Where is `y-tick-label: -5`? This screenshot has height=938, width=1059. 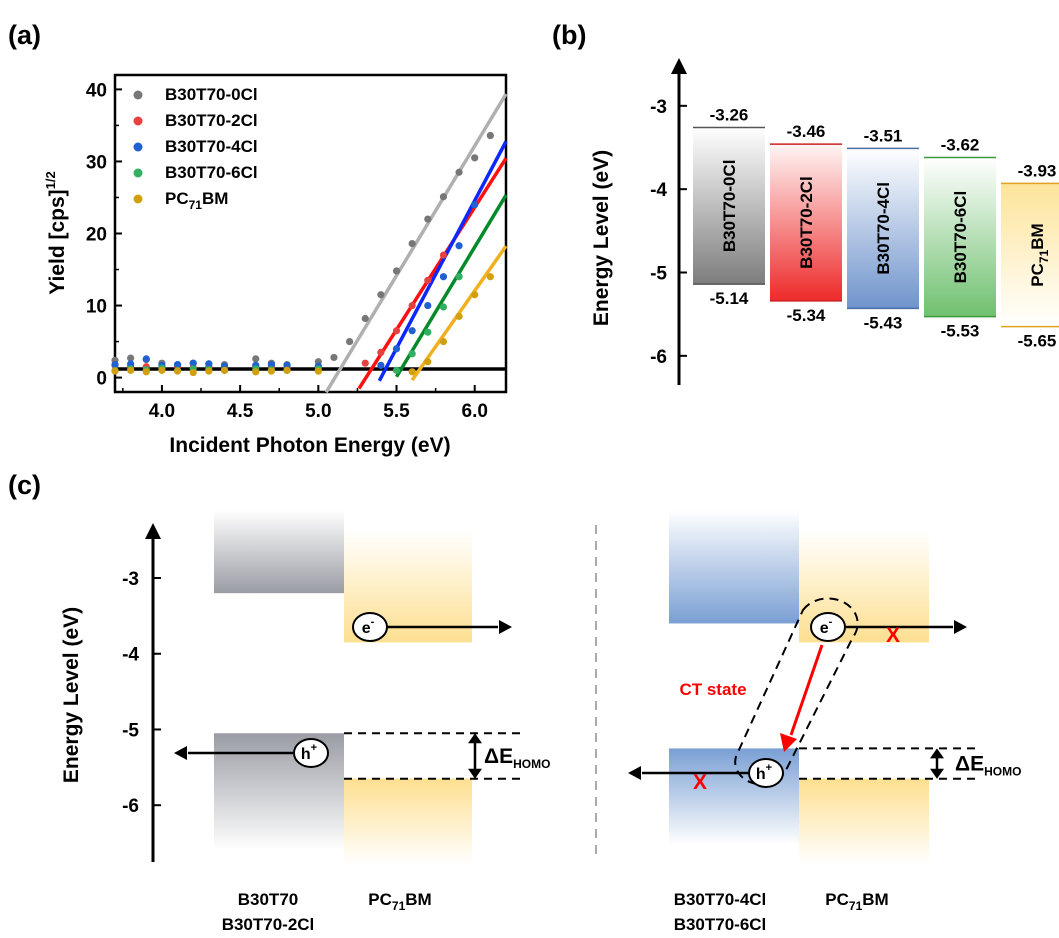 y-tick-label: -5 is located at coordinates (130, 730).